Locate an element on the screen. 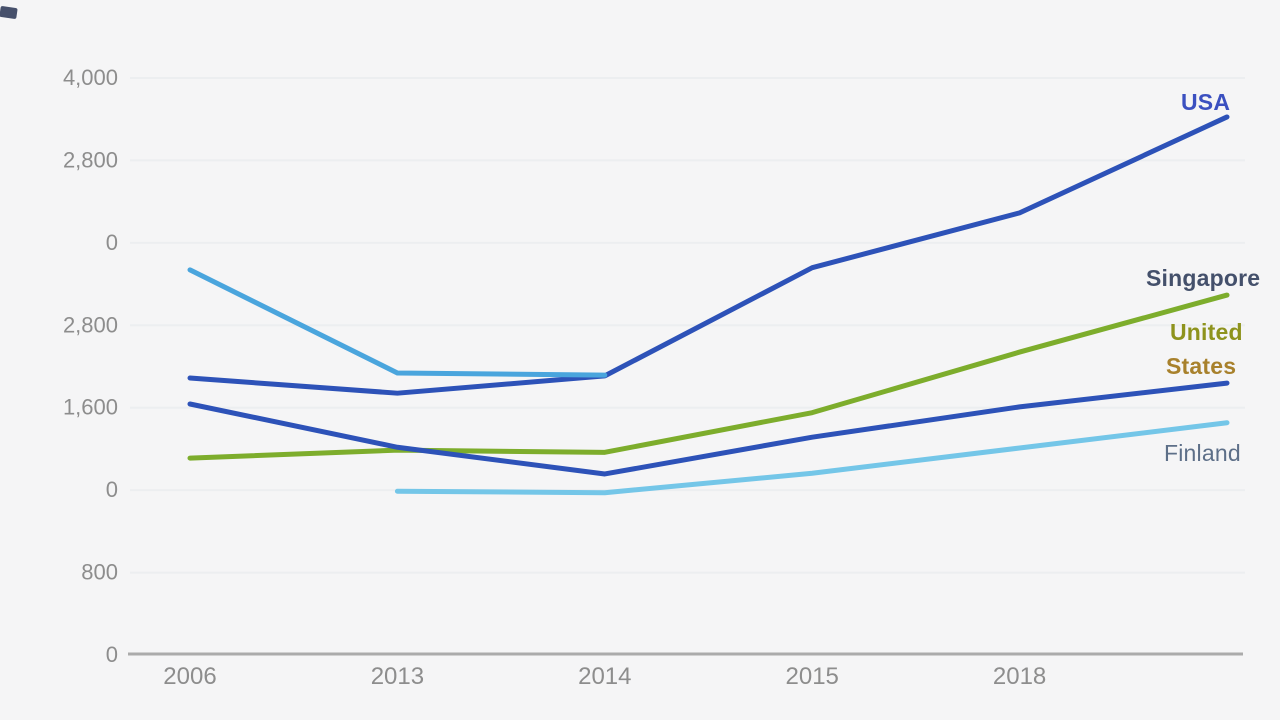 This screenshot has width=1280, height=720. series-label-singapore: Singapore is located at coordinates (1203, 278).